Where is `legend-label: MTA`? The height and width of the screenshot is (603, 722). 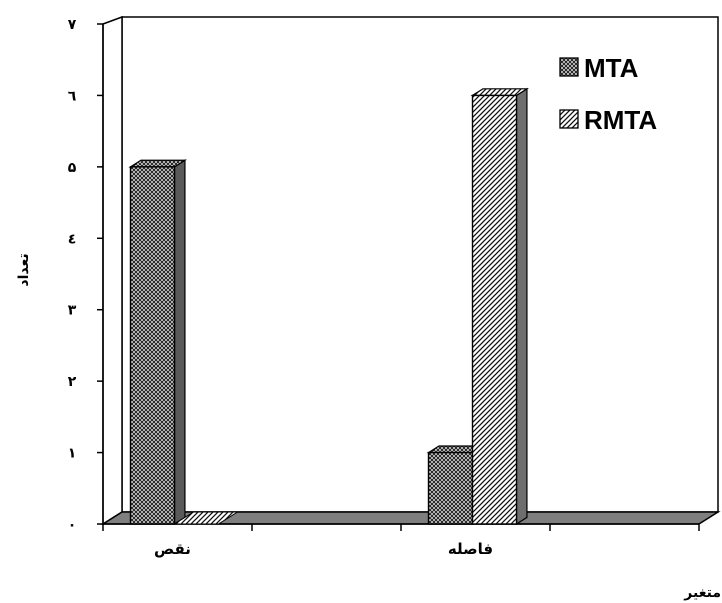 legend-label: MTA is located at coordinates (611, 68).